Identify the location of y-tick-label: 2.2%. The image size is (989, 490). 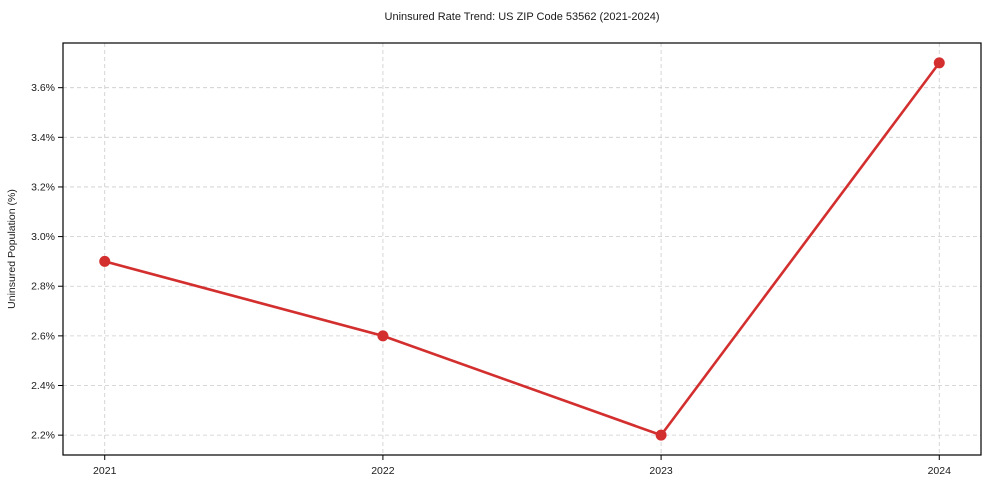
(43, 436).